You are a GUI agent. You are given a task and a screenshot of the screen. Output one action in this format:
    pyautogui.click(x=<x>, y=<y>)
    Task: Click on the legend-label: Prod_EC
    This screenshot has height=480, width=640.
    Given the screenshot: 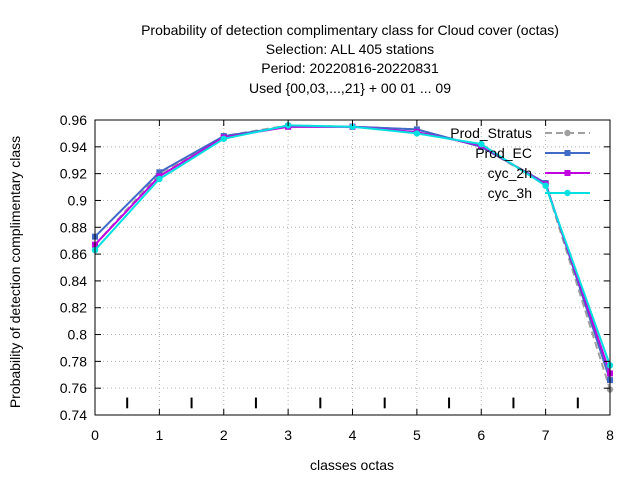 What is the action you would take?
    pyautogui.click(x=503, y=153)
    